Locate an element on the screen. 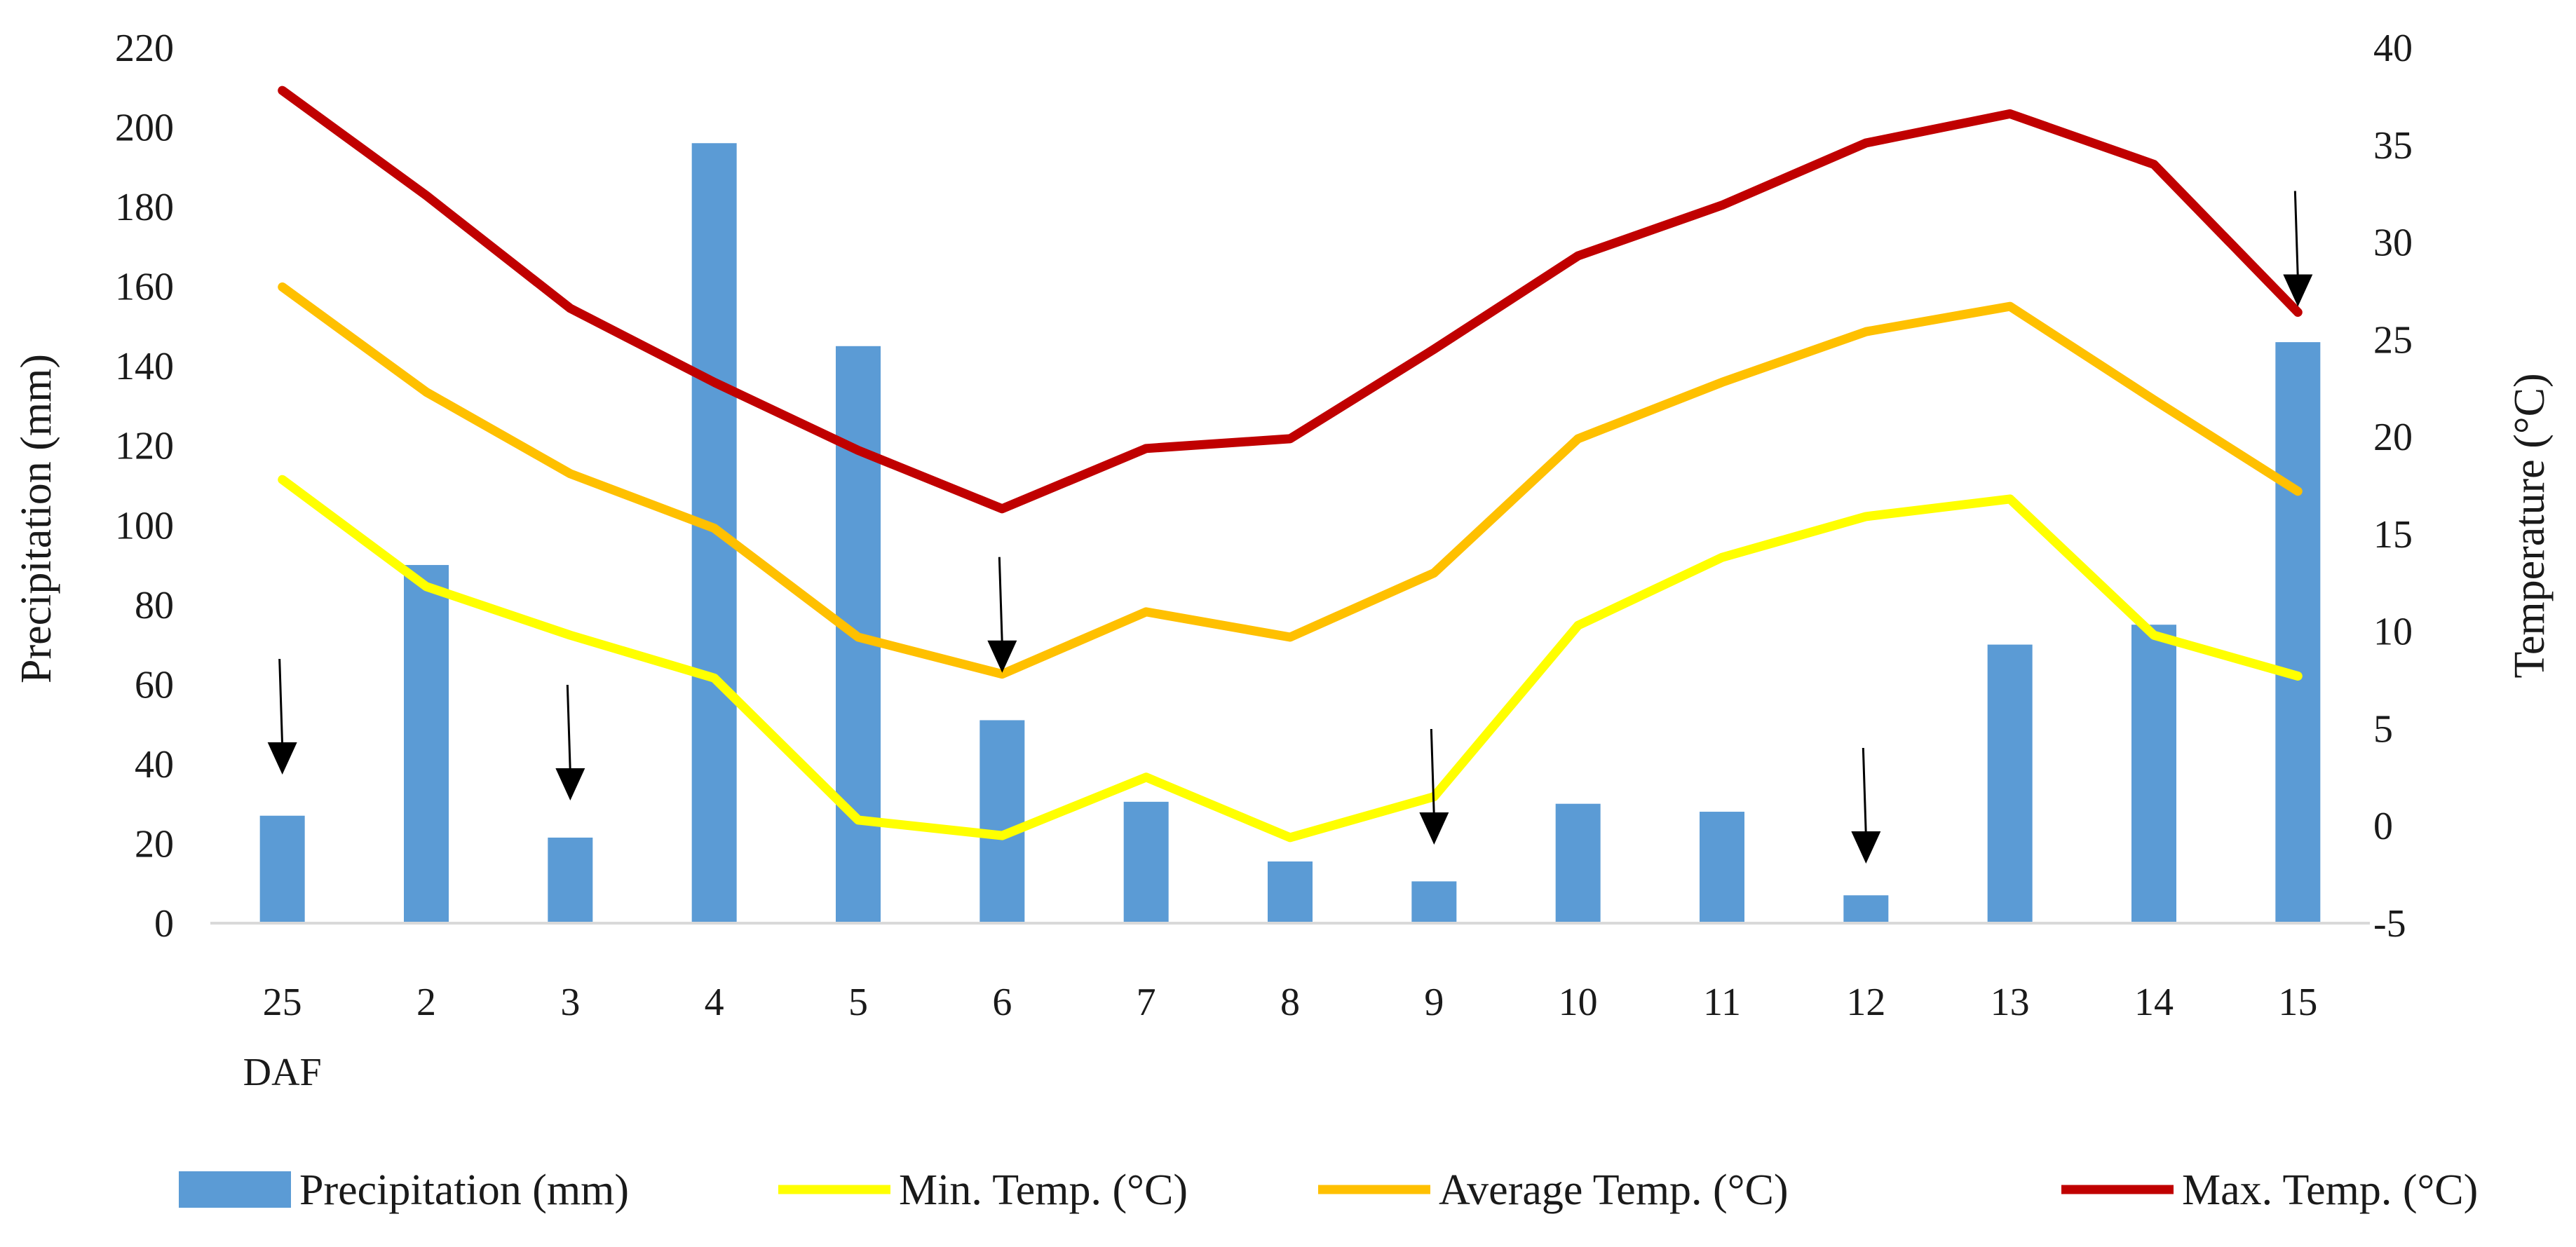 The image size is (2576, 1247). x-tick-5: 5 is located at coordinates (858, 1002).